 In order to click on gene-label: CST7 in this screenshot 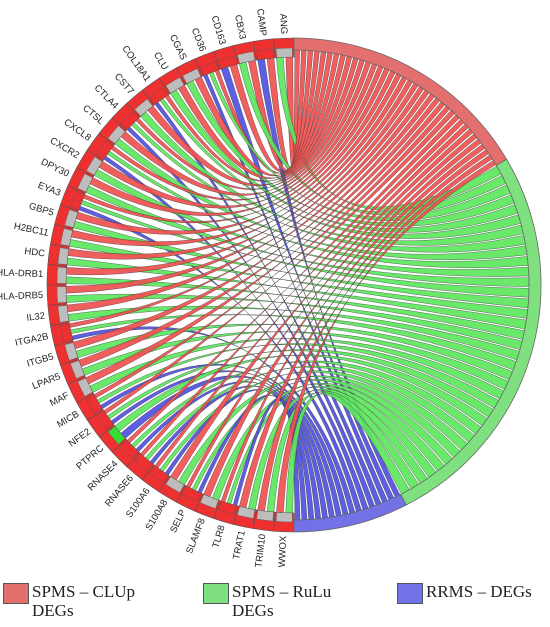, I will do `click(124, 84)`.